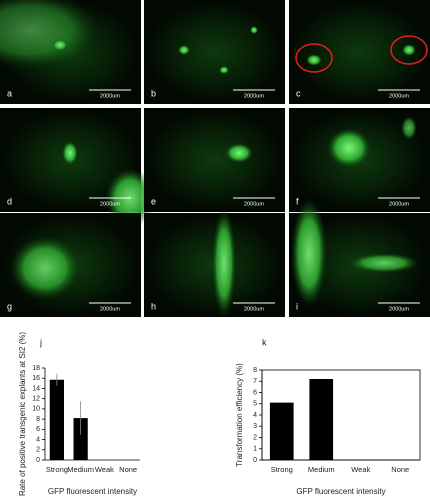  I want to click on y-axis-label: Transformation efficiency (%), so click(239, 415).